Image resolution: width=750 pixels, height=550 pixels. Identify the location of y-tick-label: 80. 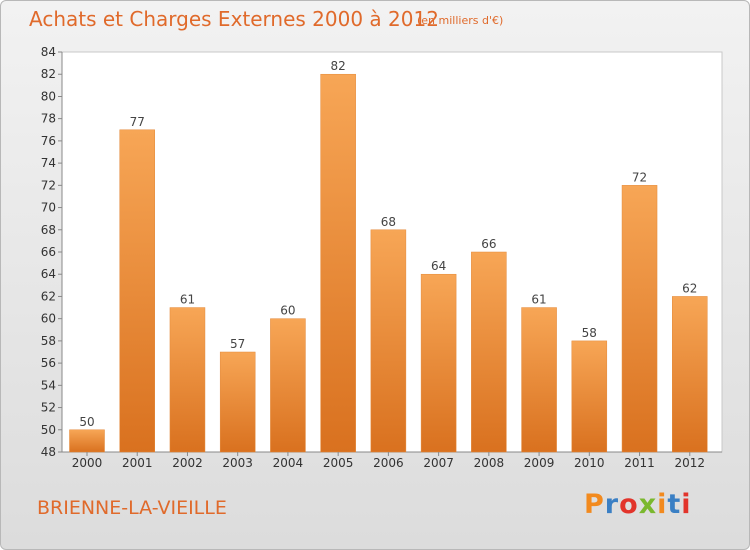
(48, 96).